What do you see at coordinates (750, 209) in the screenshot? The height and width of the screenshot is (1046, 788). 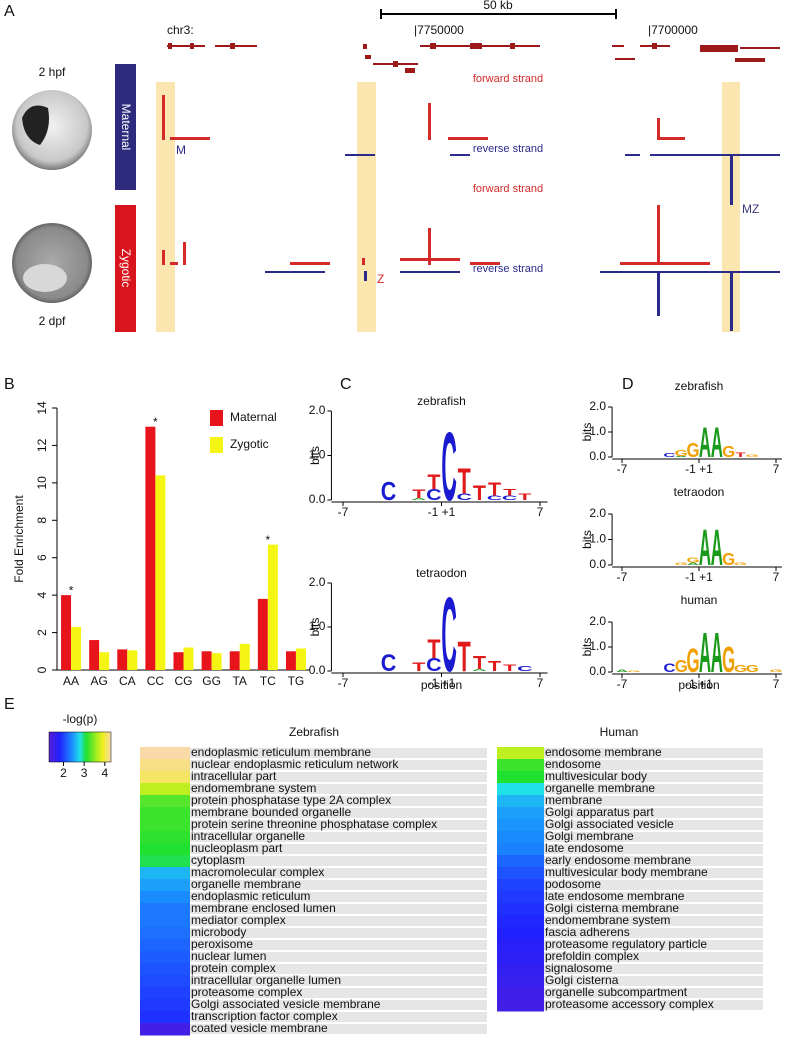 I see `peak-label: MZ` at bounding box center [750, 209].